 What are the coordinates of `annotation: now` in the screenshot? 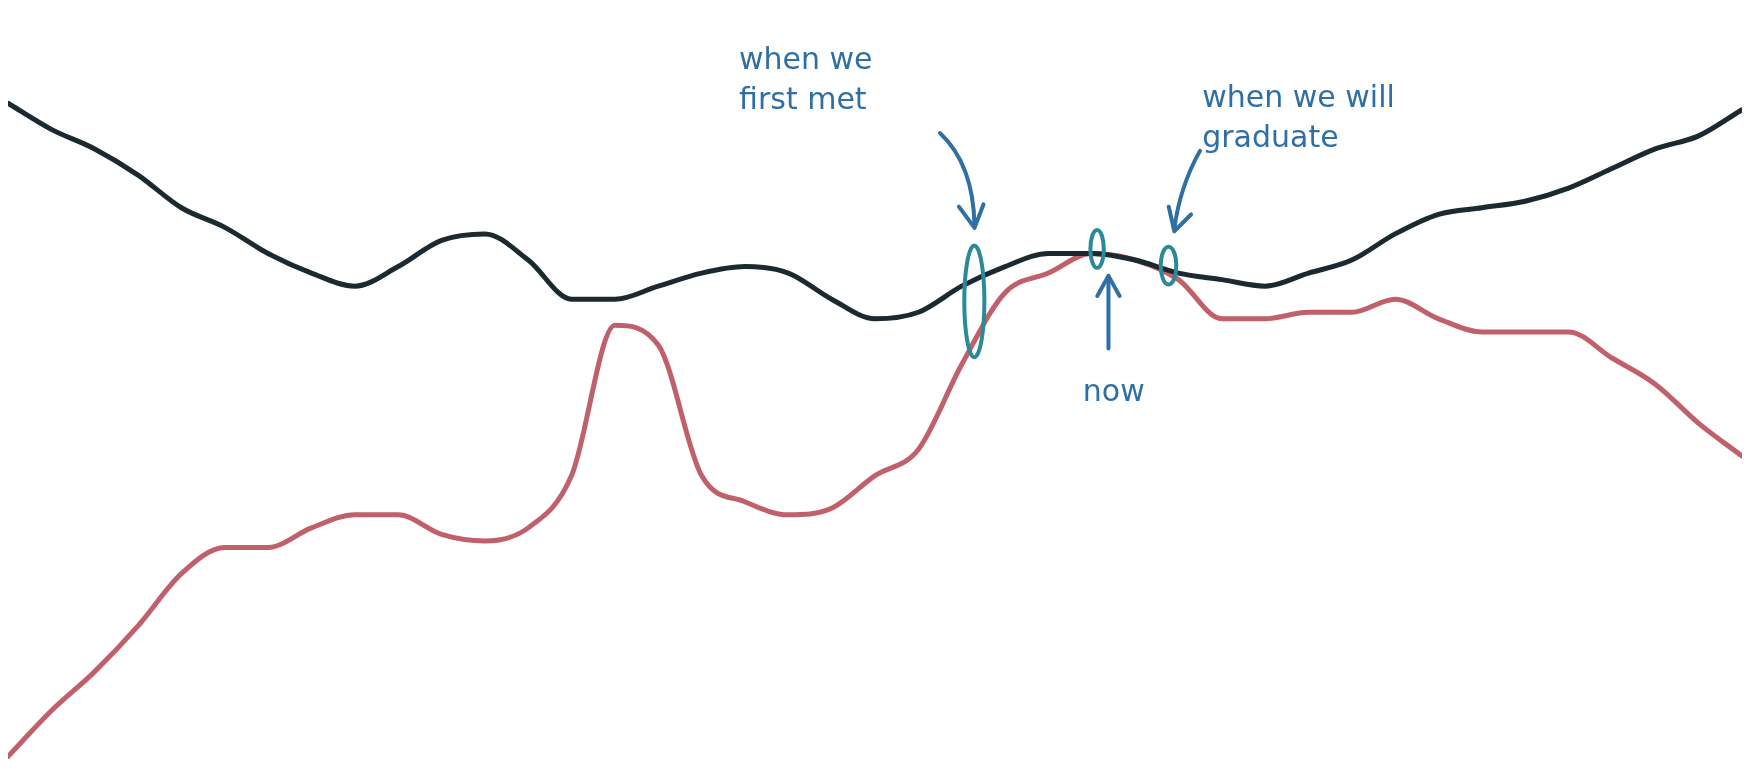 It's located at (1113, 390).